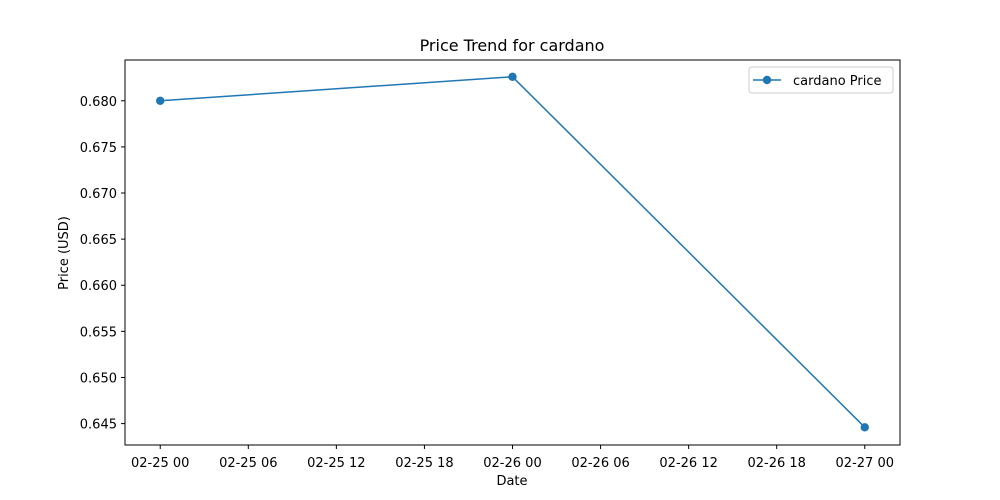 This screenshot has height=500, width=1000. What do you see at coordinates (160, 463) in the screenshot?
I see `x-tick-label: 02-25 00` at bounding box center [160, 463].